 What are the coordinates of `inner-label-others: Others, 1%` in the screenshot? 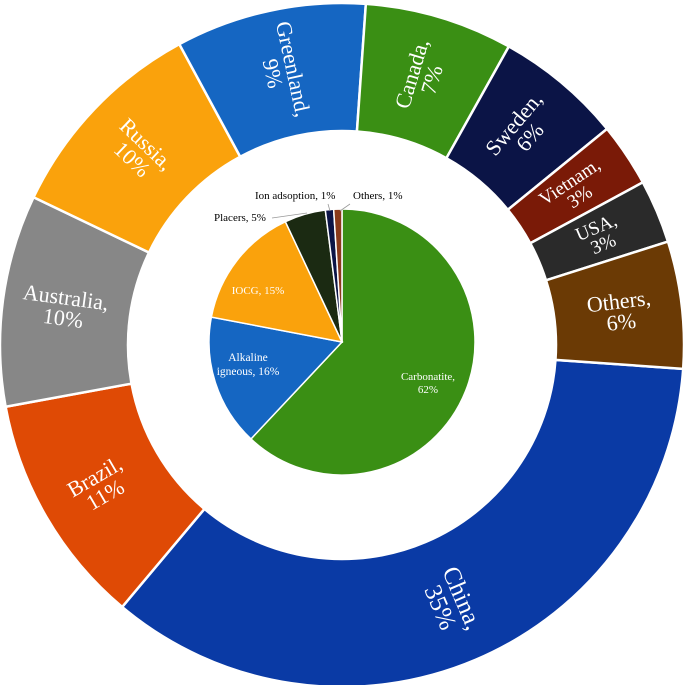 It's located at (378, 196).